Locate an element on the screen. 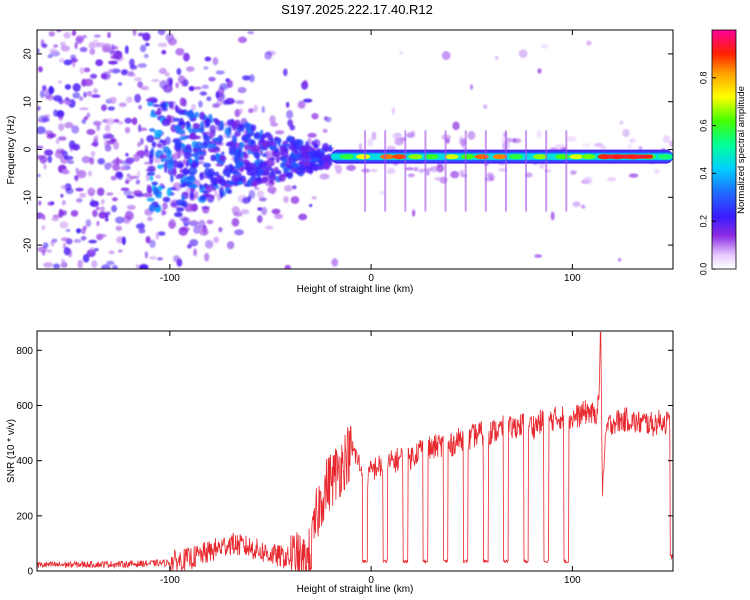 Image resolution: width=750 pixels, height=600 pixels. y-tick-label: 20 is located at coordinates (28, 54).